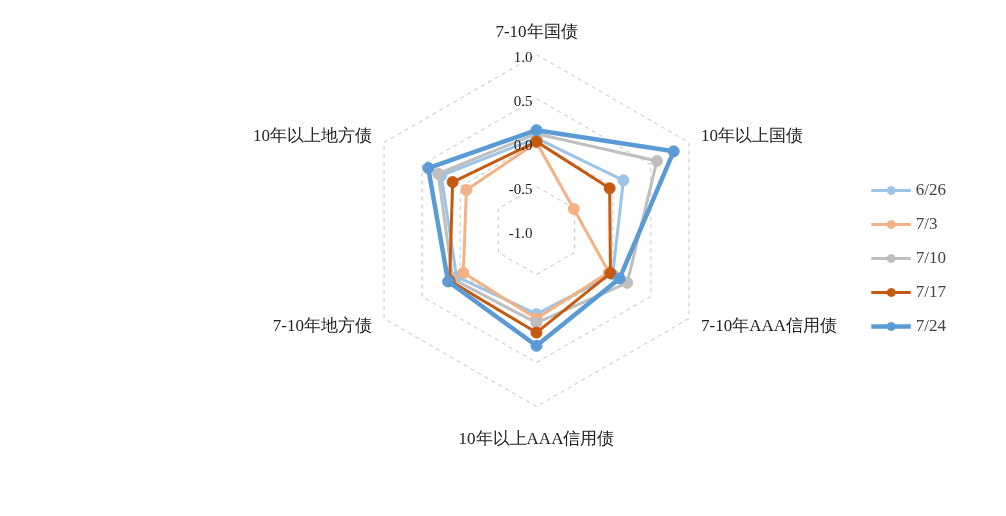  Describe the element at coordinates (523, 56) in the screenshot. I see `y-tick-label: 1.0` at that location.